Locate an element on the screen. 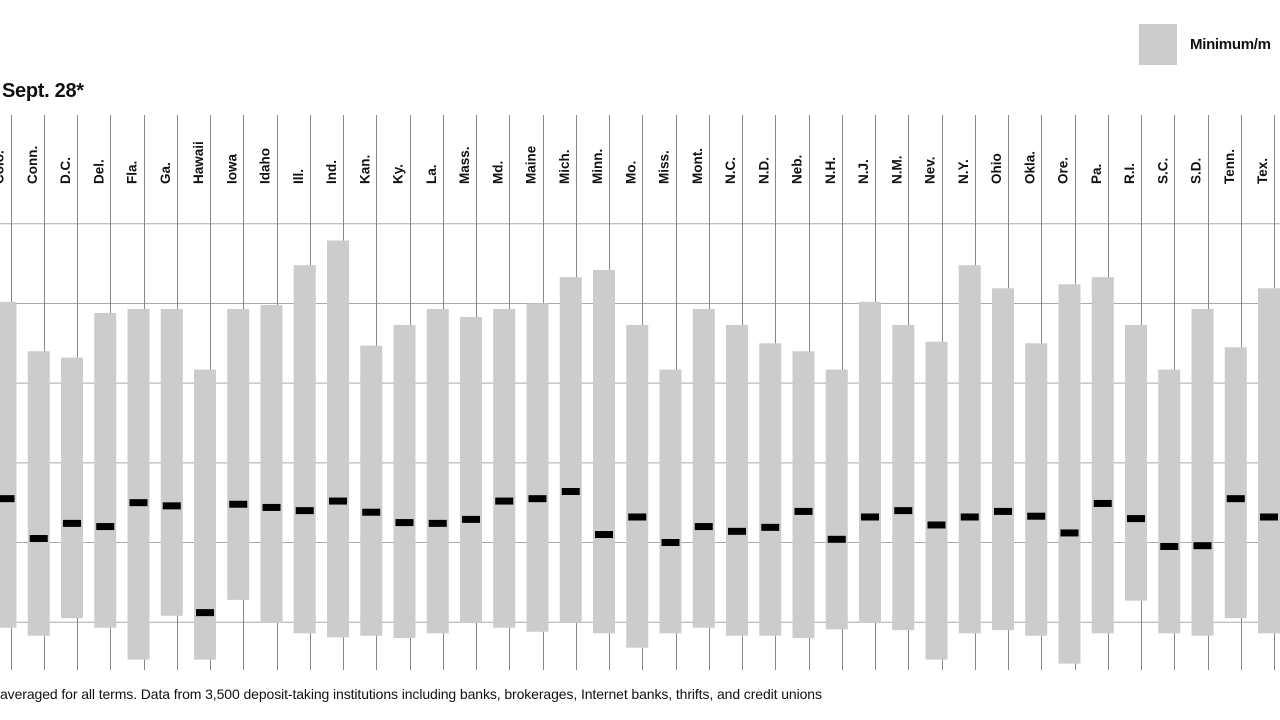  category-label: Fla. is located at coordinates (132, 172).